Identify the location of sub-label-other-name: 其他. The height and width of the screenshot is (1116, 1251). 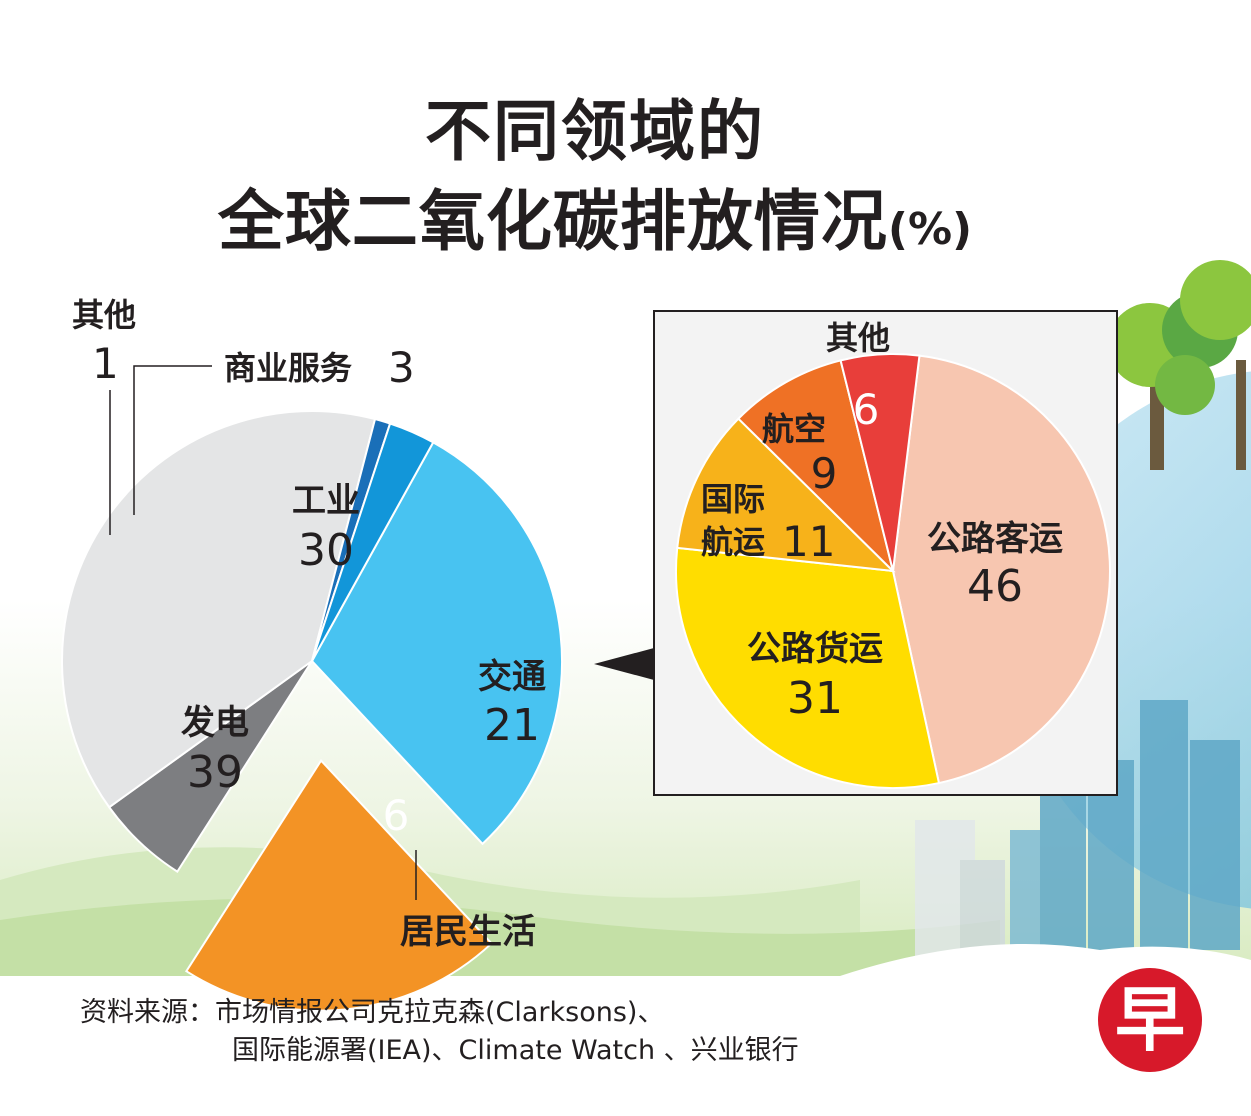
(858, 338).